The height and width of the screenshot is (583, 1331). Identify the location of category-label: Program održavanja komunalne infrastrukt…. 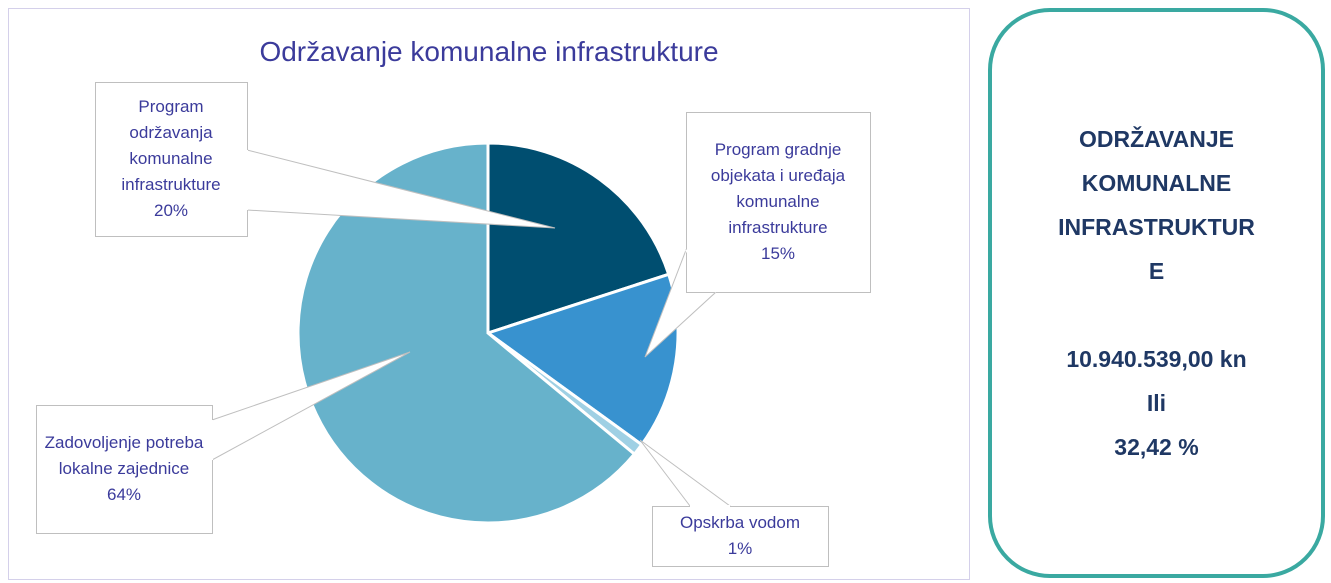
(171, 145).